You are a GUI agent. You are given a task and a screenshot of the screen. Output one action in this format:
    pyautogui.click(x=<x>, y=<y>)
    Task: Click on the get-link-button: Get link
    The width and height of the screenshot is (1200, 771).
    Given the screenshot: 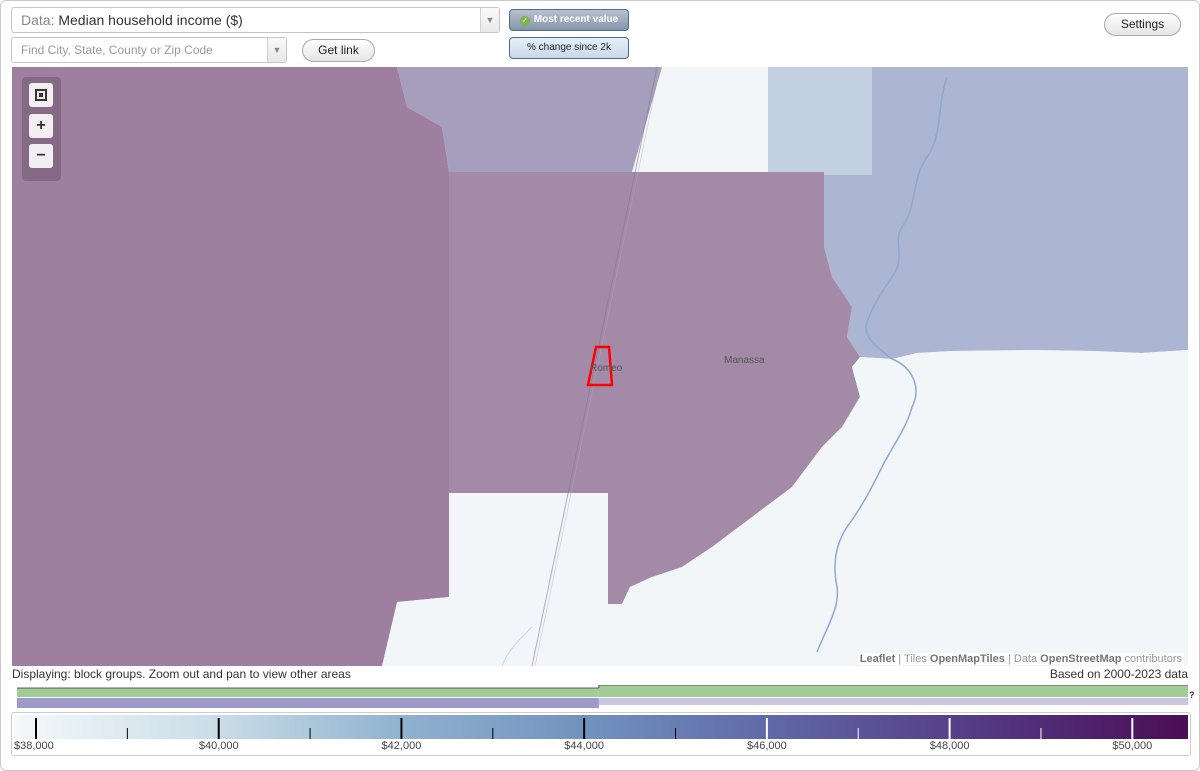 What is the action you would take?
    pyautogui.click(x=338, y=50)
    